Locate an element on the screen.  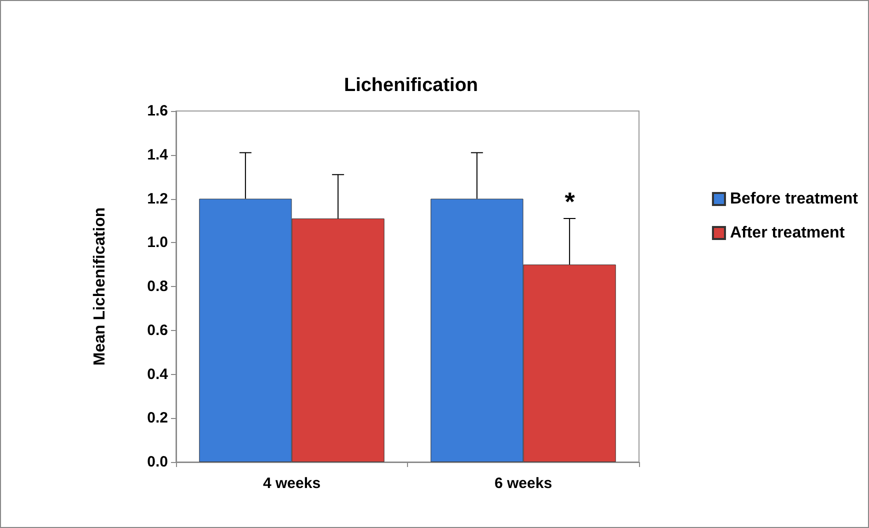
y-tick-label: 0.6 is located at coordinates (157, 330).